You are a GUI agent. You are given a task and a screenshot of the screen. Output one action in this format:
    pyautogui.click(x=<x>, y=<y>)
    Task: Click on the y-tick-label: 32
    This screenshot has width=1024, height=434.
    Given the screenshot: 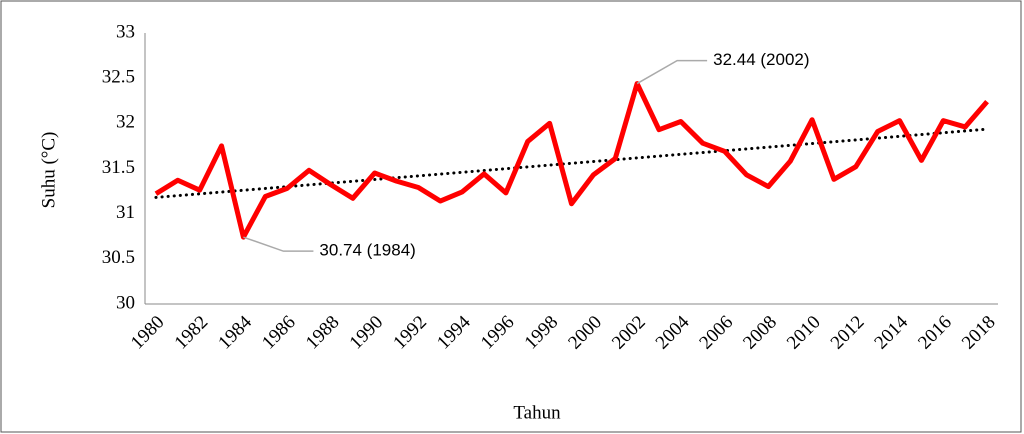 What is the action you would take?
    pyautogui.click(x=125, y=122)
    